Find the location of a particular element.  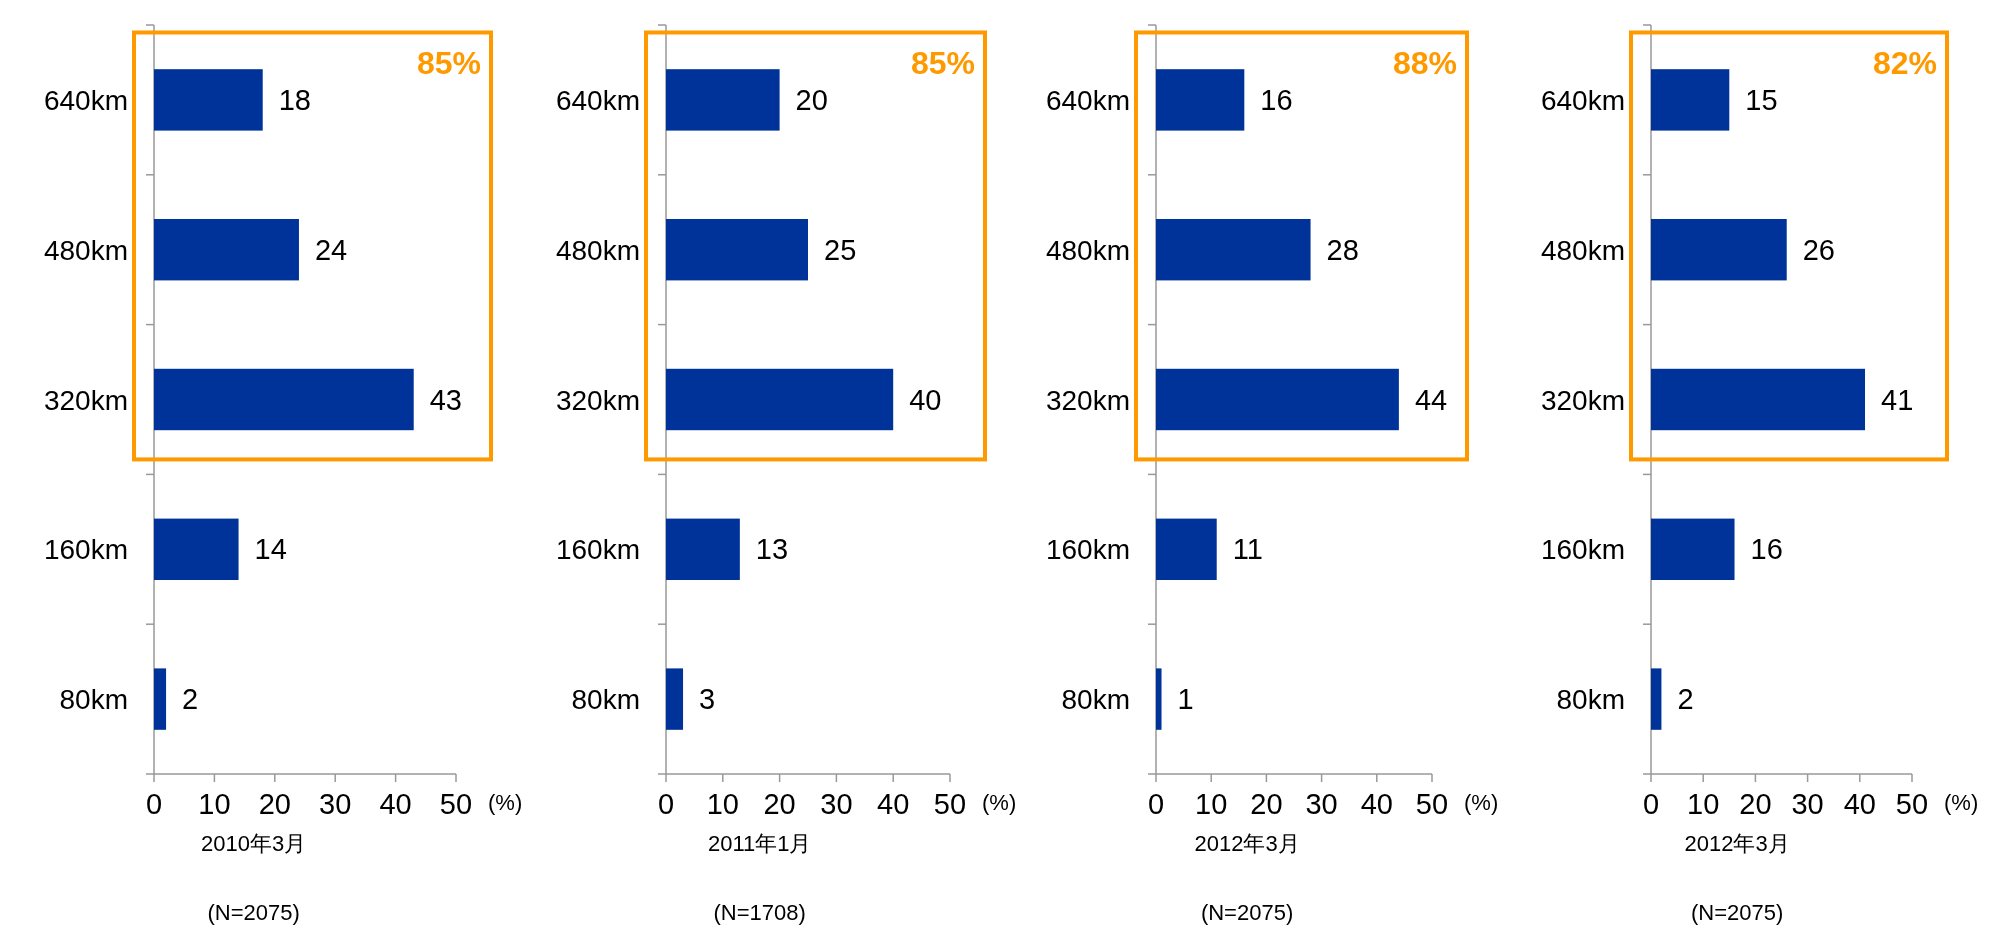

text: 2011年1月 is located at coordinates (759, 843).